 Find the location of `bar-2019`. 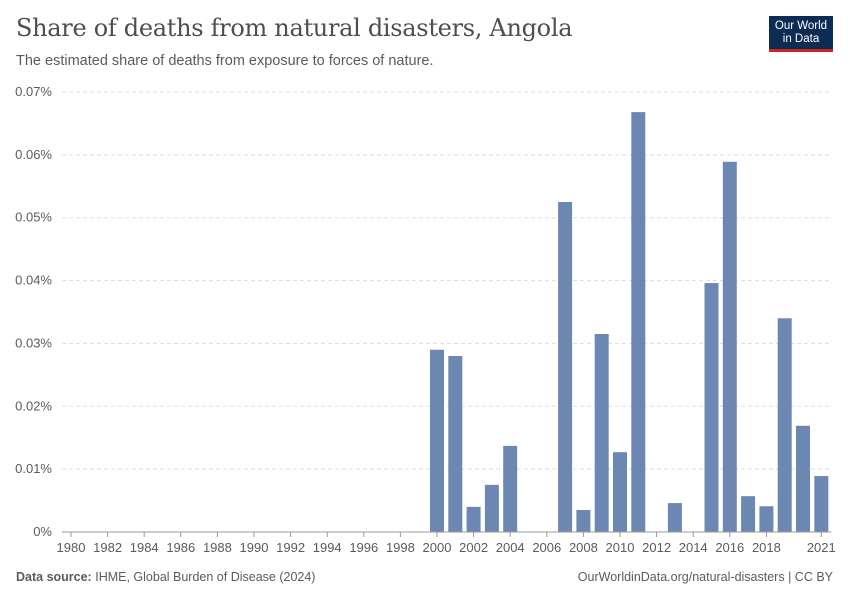

bar-2019 is located at coordinates (784, 425).